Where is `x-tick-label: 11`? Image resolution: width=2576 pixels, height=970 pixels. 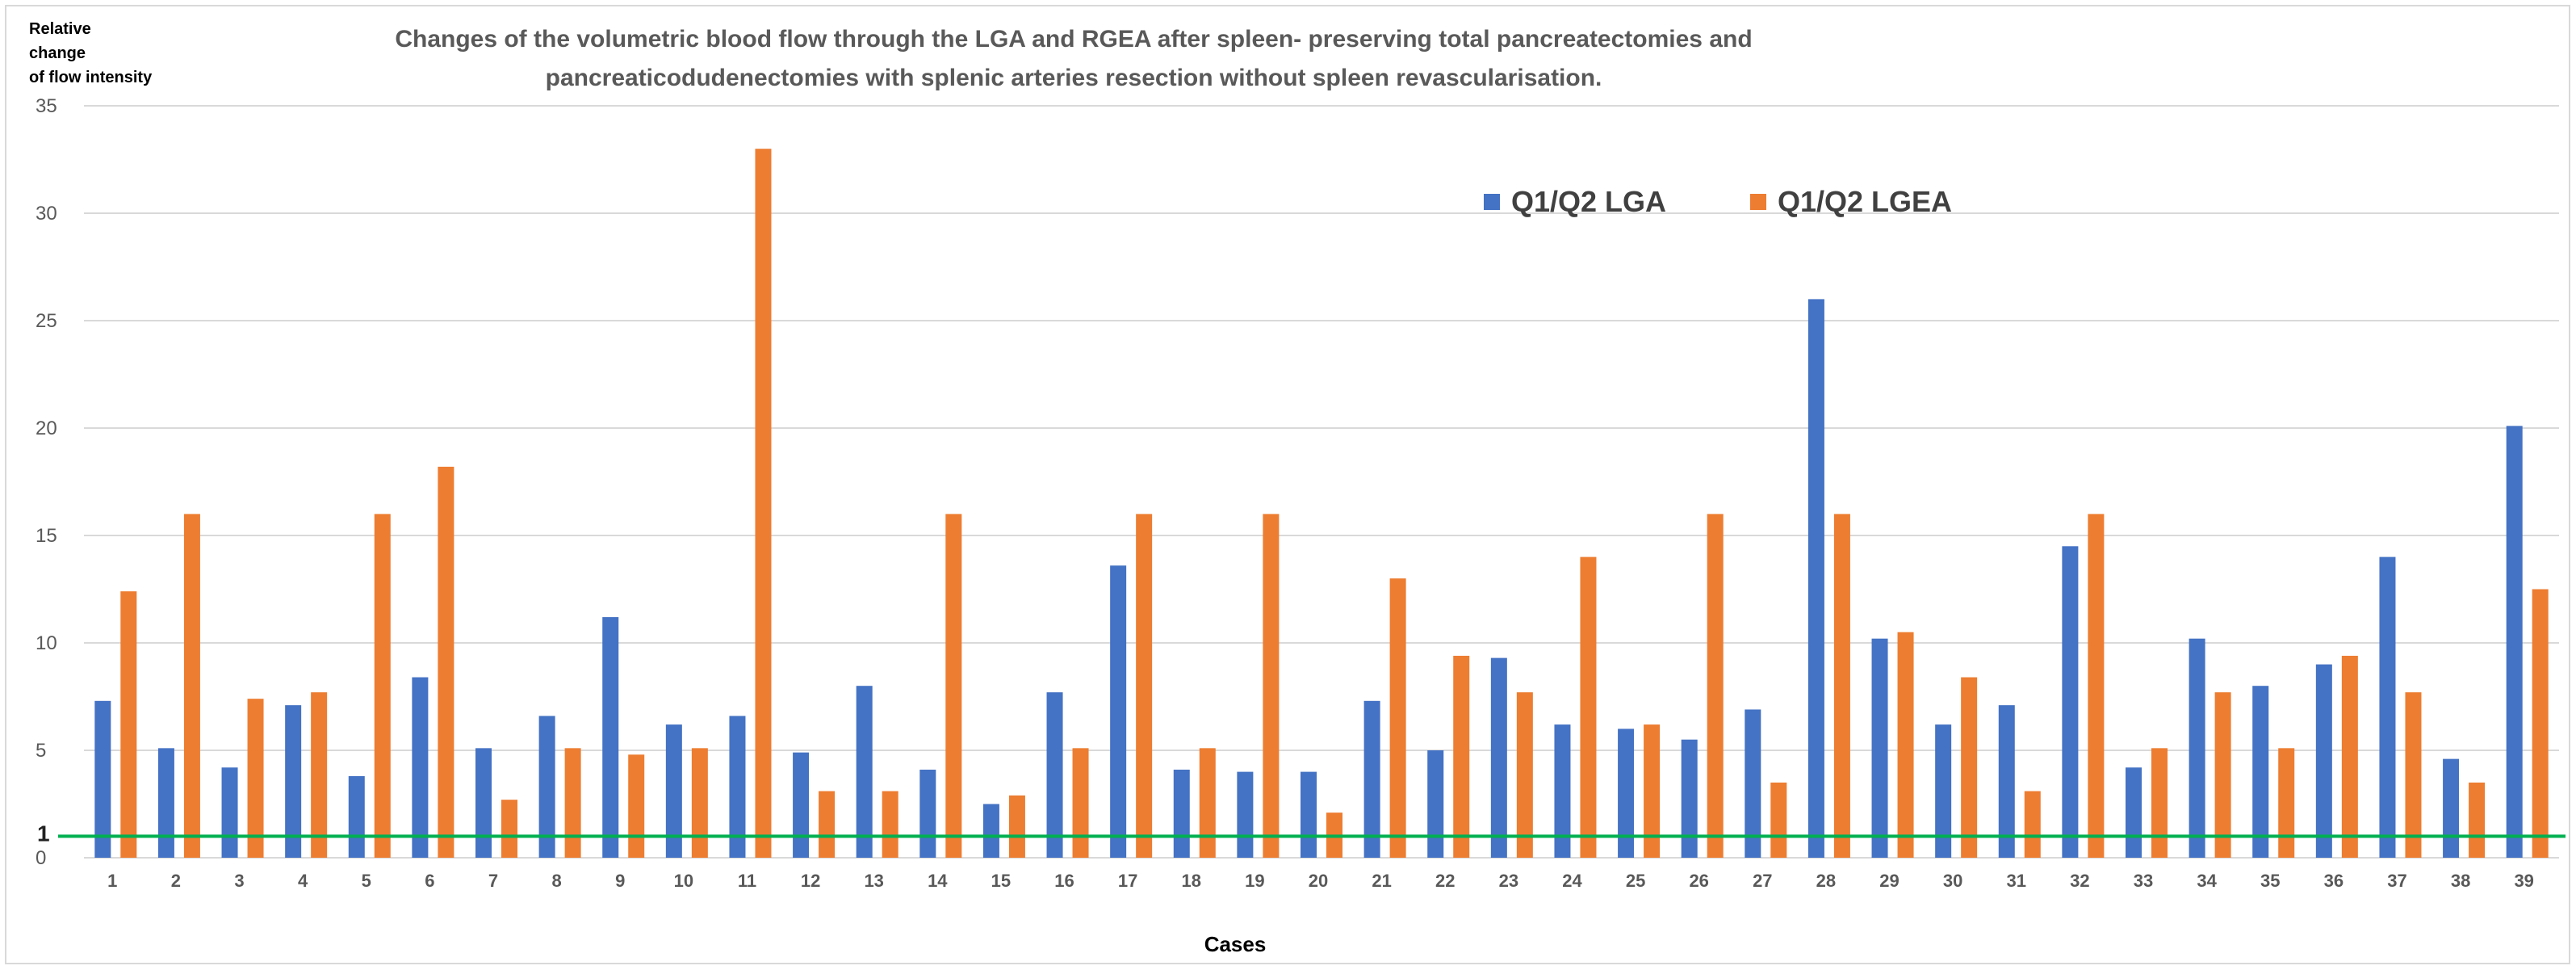 x-tick-label: 11 is located at coordinates (747, 881).